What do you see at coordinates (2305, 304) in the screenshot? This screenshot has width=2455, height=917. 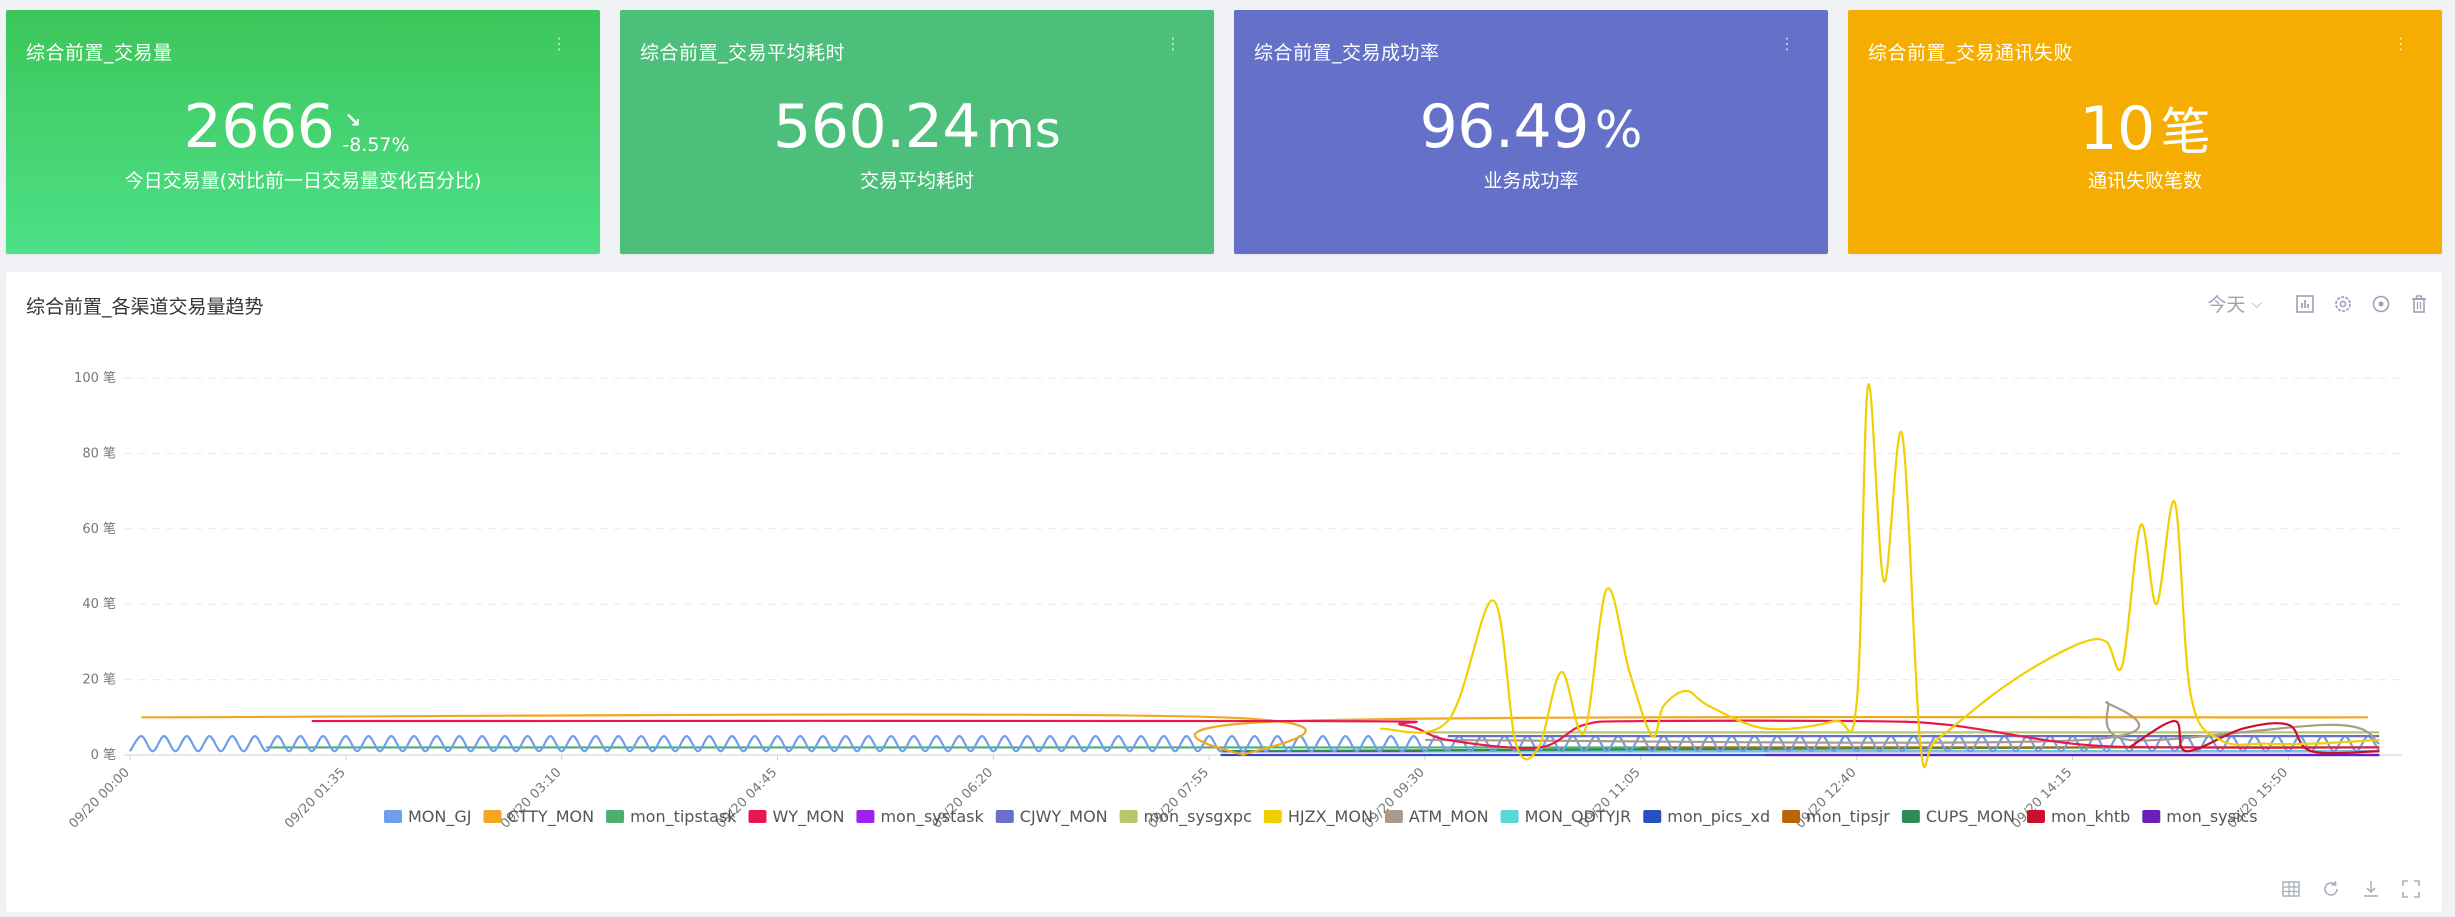 I see `bar-chart-icon` at bounding box center [2305, 304].